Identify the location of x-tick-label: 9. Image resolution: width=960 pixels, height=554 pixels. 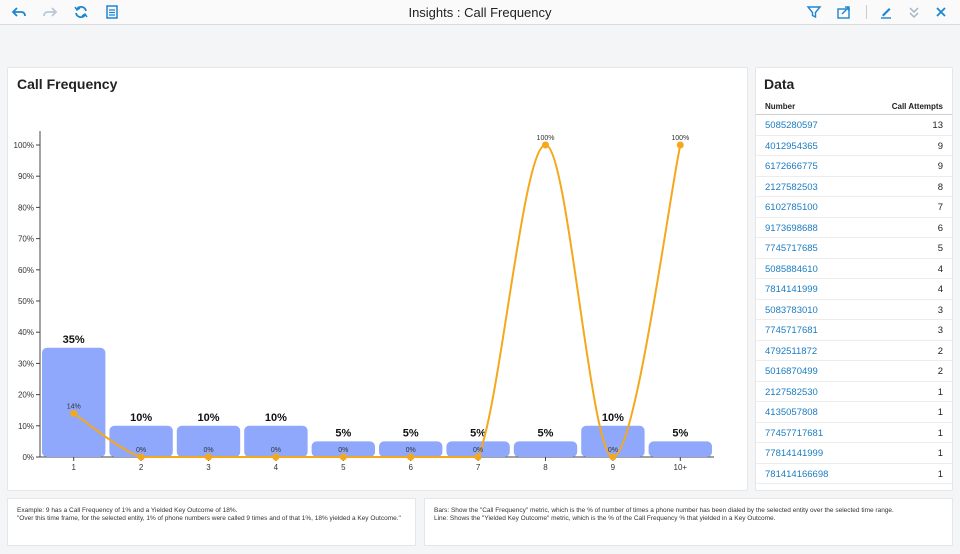
(613, 467).